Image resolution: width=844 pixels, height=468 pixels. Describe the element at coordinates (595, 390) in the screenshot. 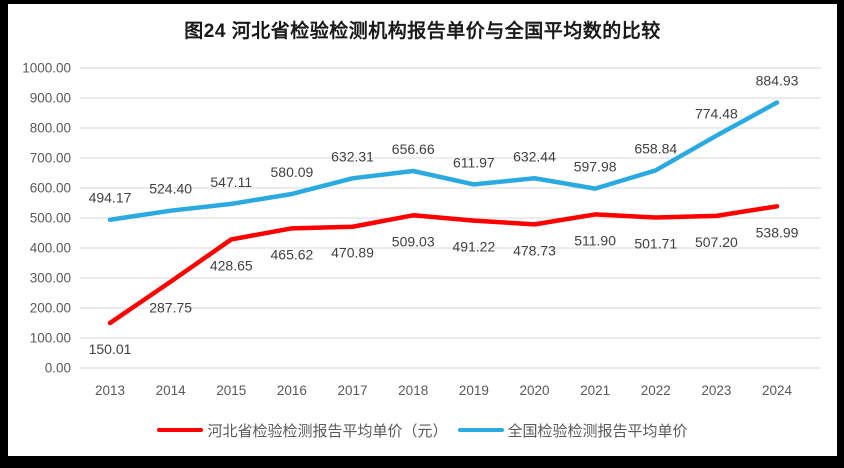

I see `x-axis-tick-label: 2021` at that location.